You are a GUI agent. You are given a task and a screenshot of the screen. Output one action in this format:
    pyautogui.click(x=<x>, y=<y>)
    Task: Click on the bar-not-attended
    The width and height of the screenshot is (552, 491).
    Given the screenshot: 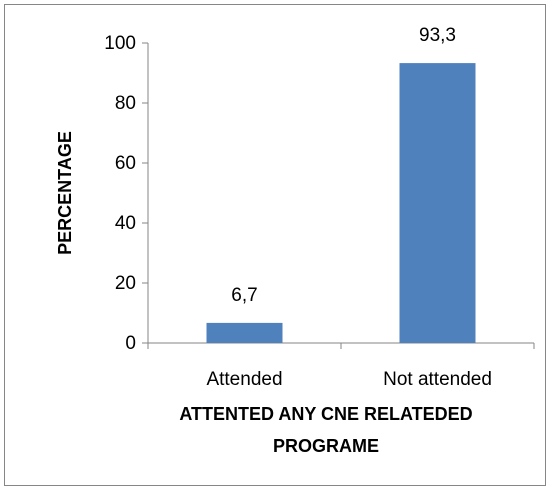 What is the action you would take?
    pyautogui.click(x=437, y=203)
    